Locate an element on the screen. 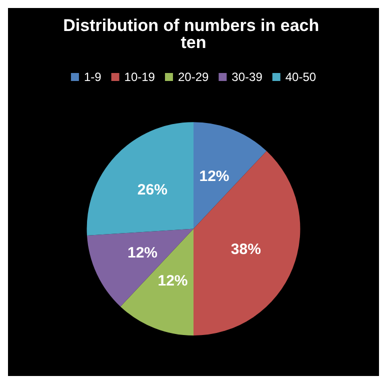 The height and width of the screenshot is (384, 387). data-label: 26% is located at coordinates (152, 190).